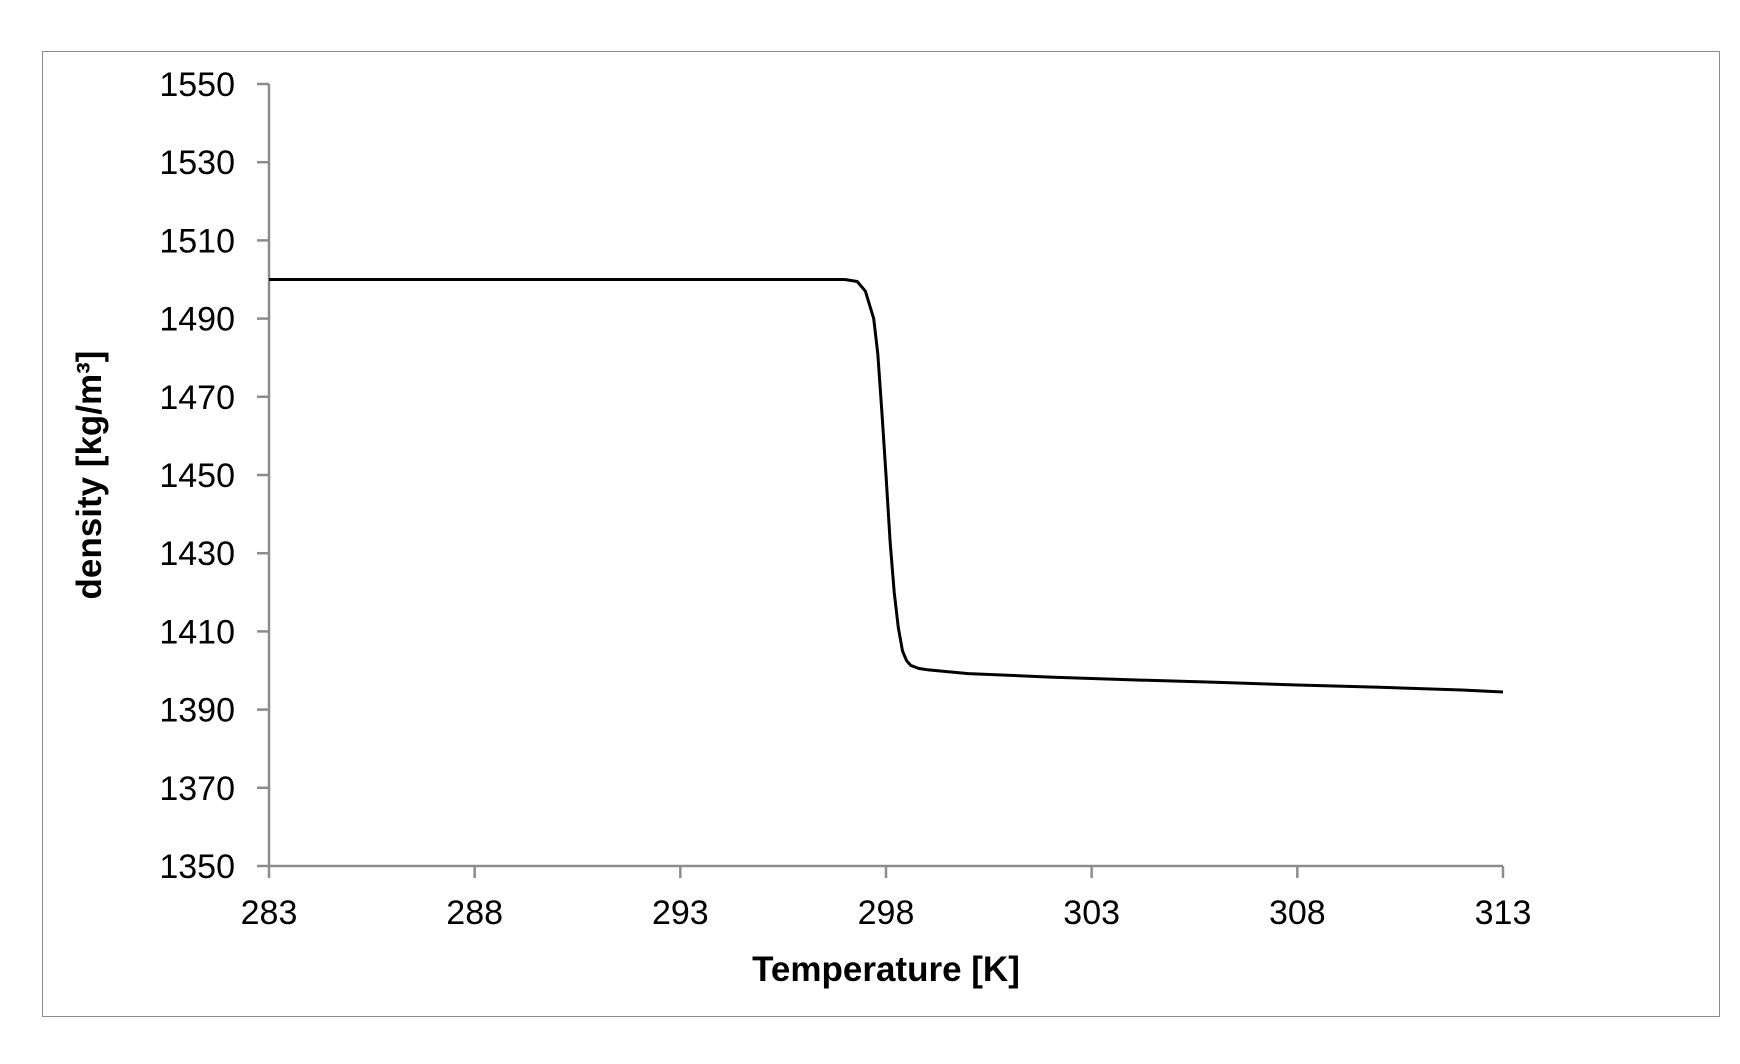 Image resolution: width=1740 pixels, height=1064 pixels. I want to click on y-tick-label: 1510, so click(197, 241).